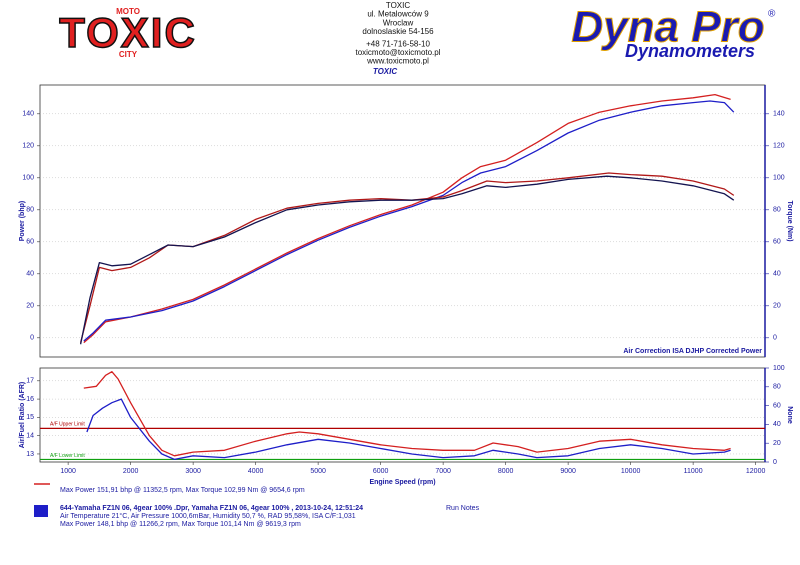  What do you see at coordinates (30, 306) in the screenshot?
I see `y-tick-label: 20` at bounding box center [30, 306].